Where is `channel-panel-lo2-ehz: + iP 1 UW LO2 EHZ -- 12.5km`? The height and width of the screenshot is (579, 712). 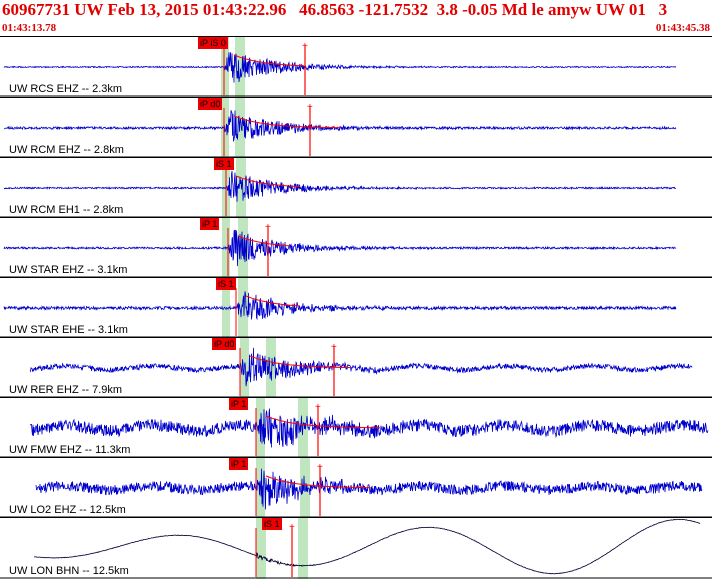 channel-panel-lo2-ehz: + iP 1 UW LO2 EHZ -- 12.5km is located at coordinates (356, 487).